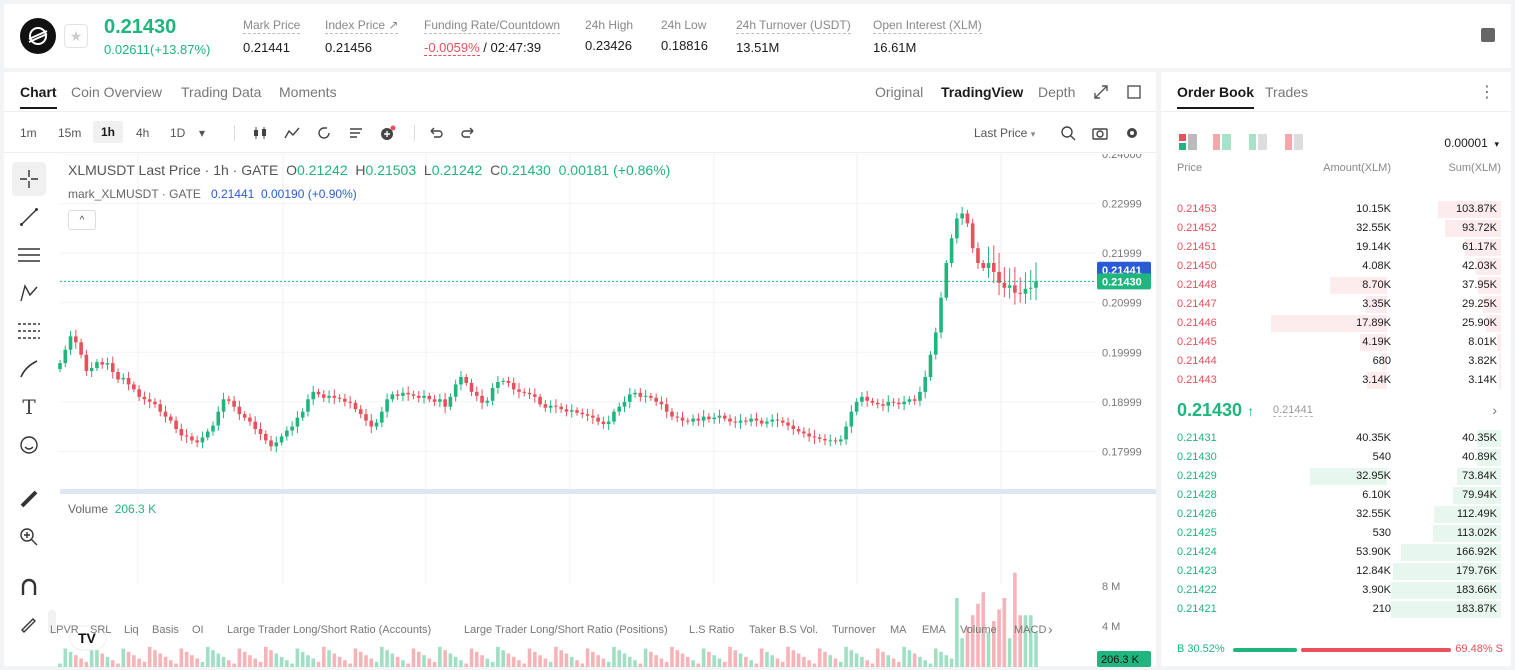 The width and height of the screenshot is (1515, 670). What do you see at coordinates (1336, 266) in the screenshot?
I see `ask-row: 0.21450 4.08K 42.03K` at bounding box center [1336, 266].